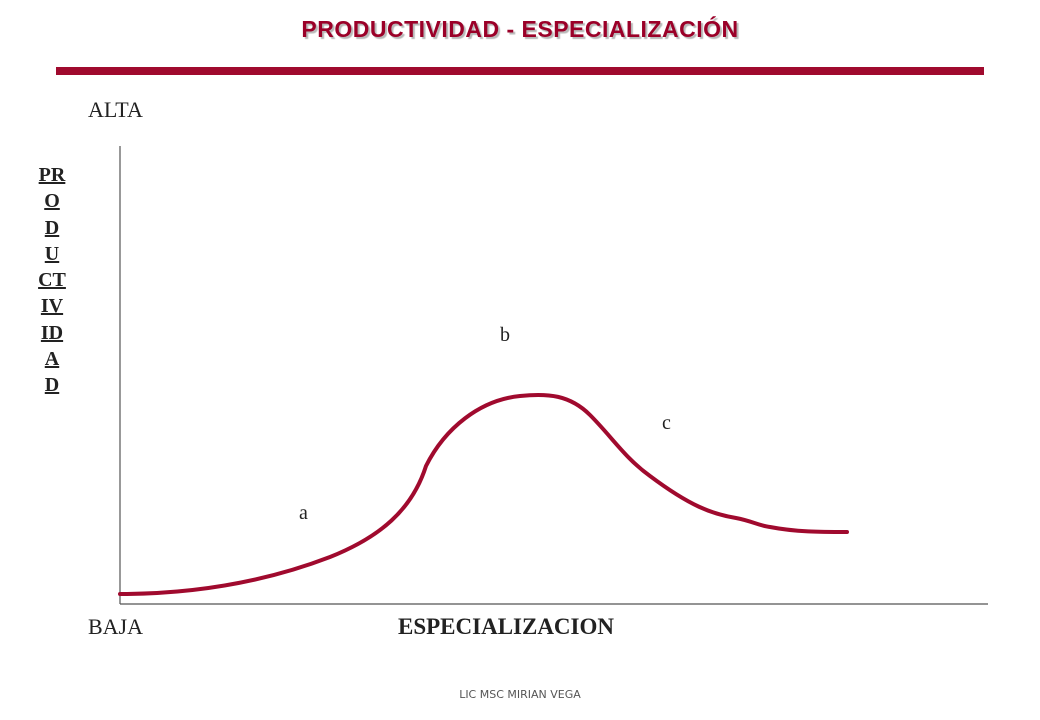 Image resolution: width=1040 pixels, height=720 pixels. What do you see at coordinates (505, 335) in the screenshot?
I see `point-label-b: b` at bounding box center [505, 335].